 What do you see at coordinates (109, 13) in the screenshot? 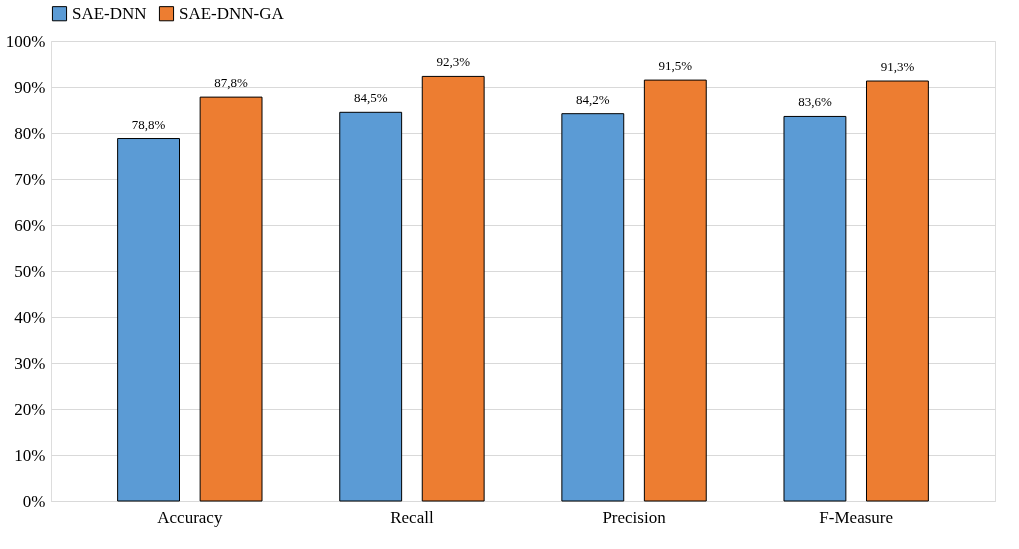
I see `legend-label: SAE-DNN` at bounding box center [109, 13].